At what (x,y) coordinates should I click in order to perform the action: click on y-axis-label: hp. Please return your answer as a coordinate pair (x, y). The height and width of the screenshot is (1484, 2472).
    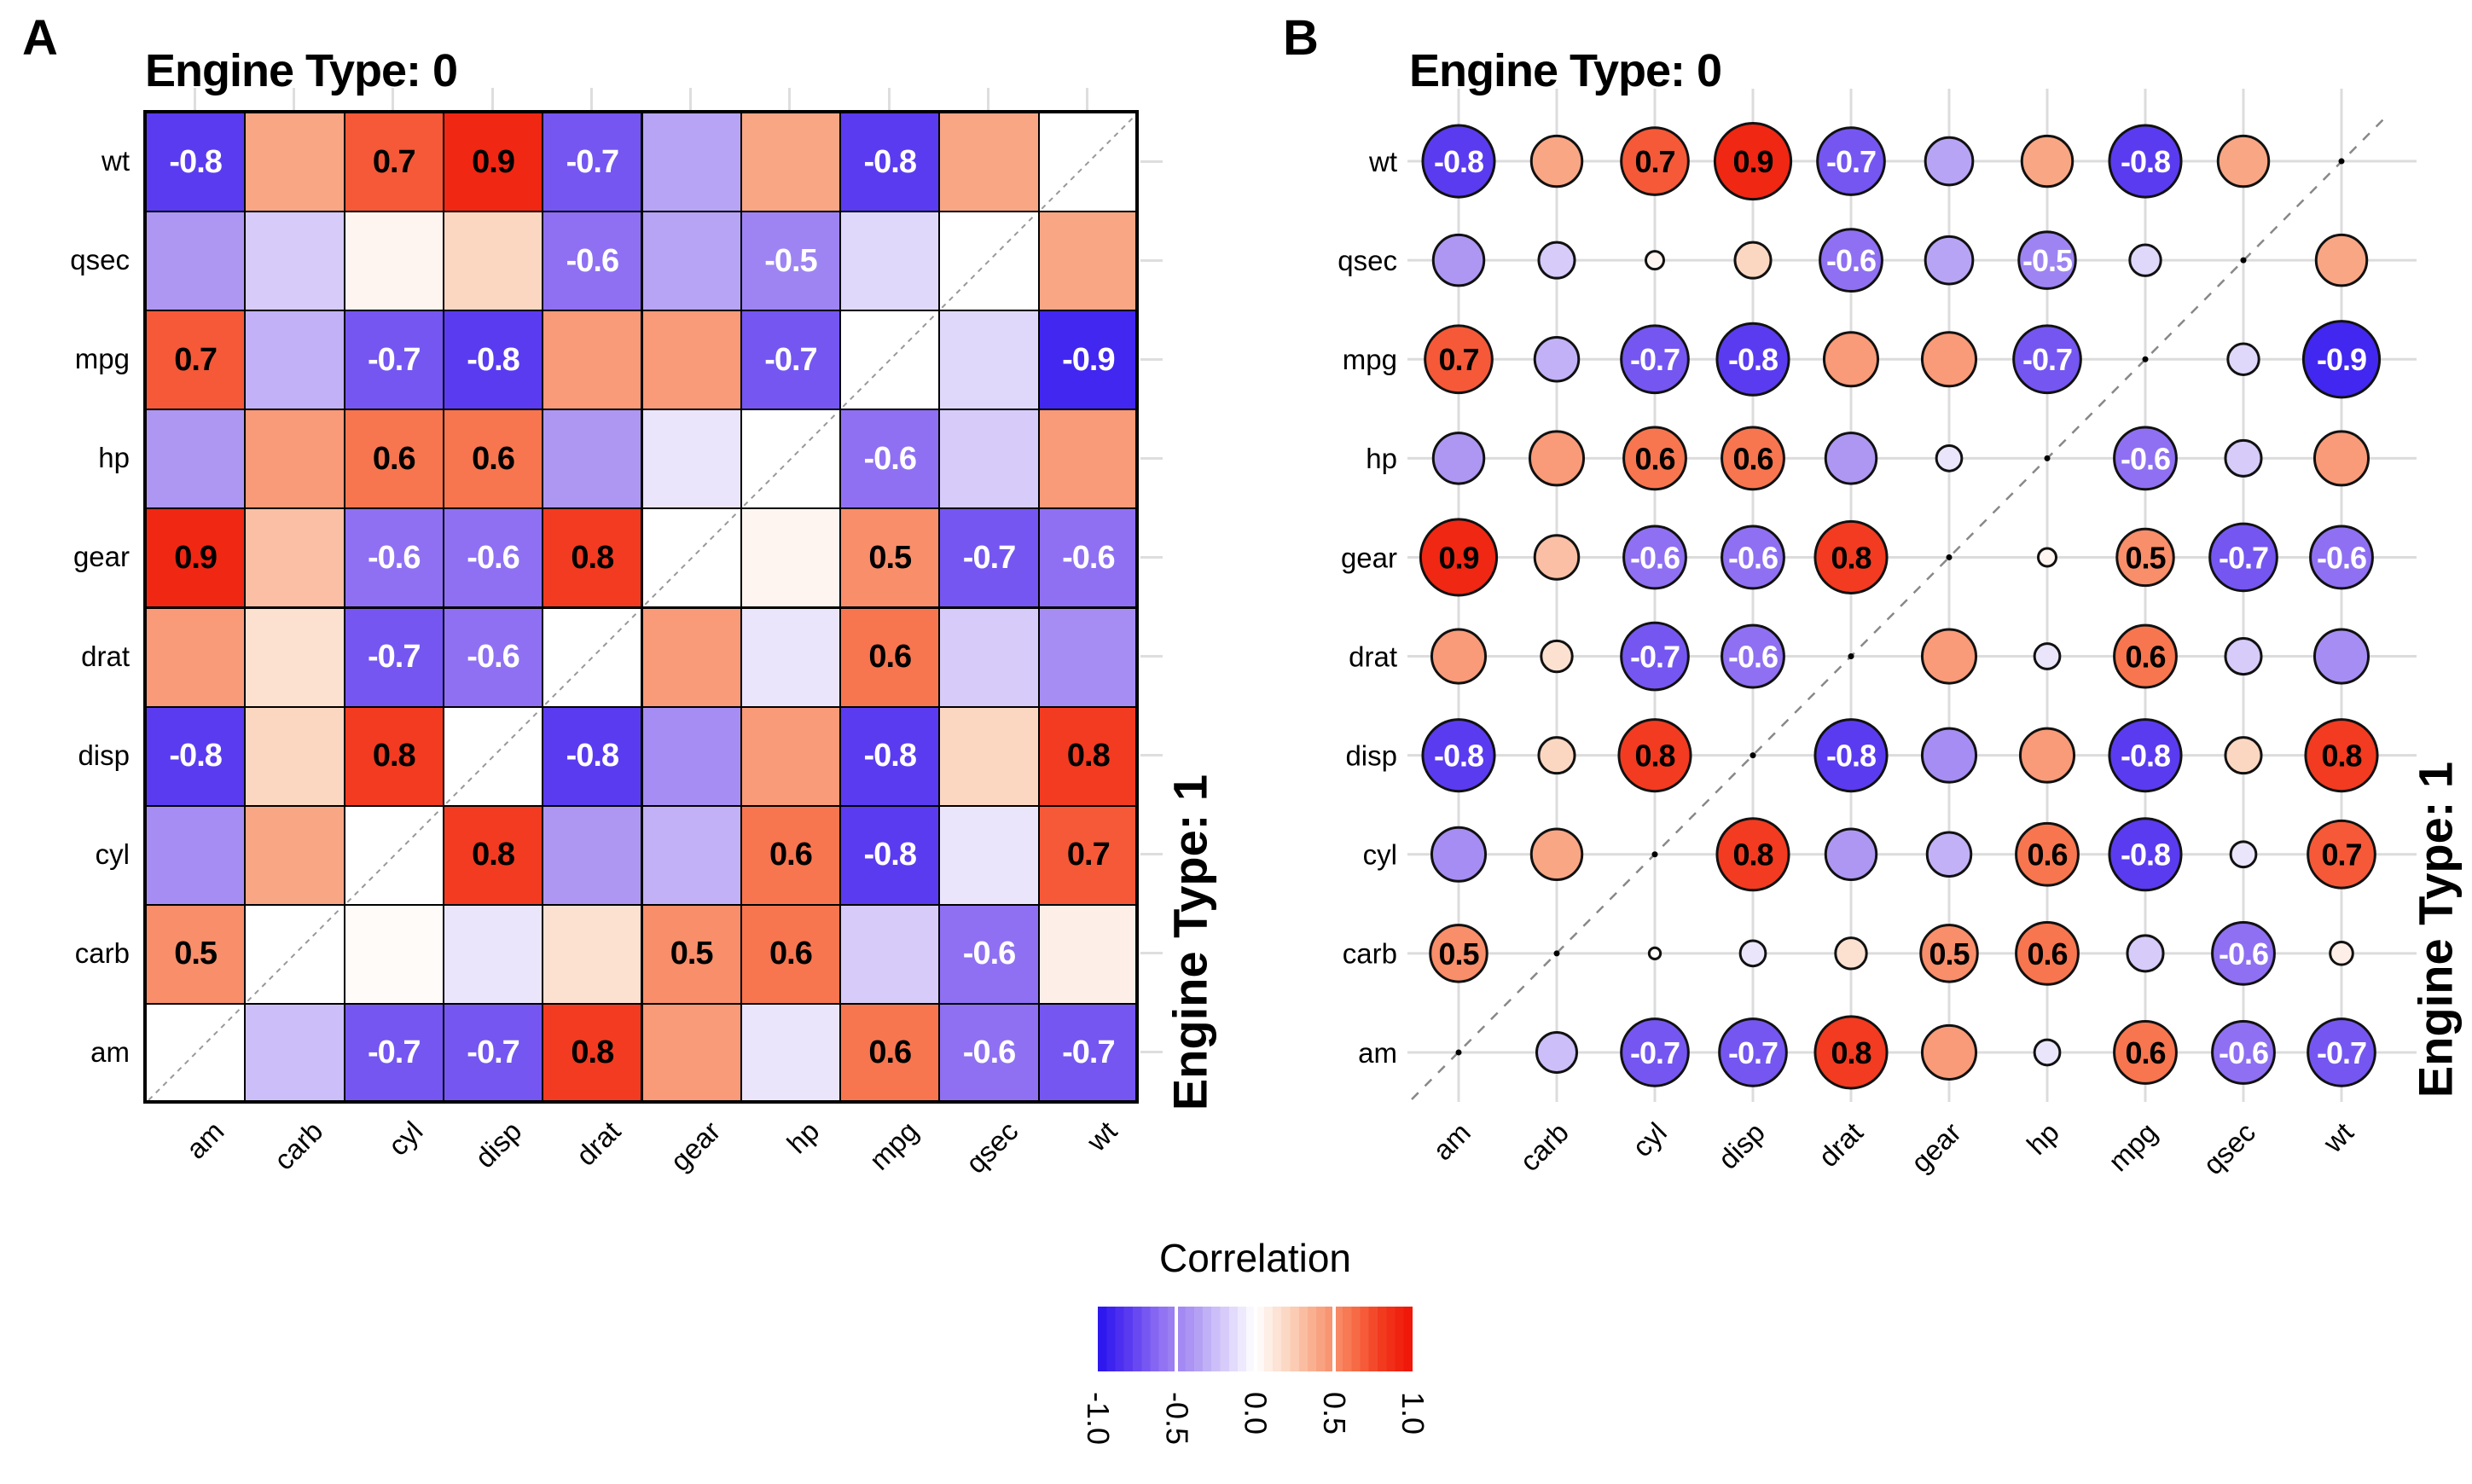
    Looking at the image, I should click on (1381, 458).